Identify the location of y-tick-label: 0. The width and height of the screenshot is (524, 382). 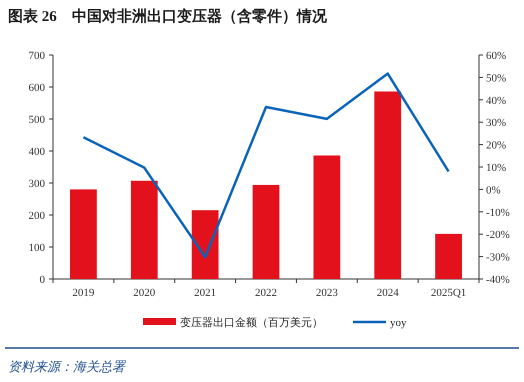
(43, 280).